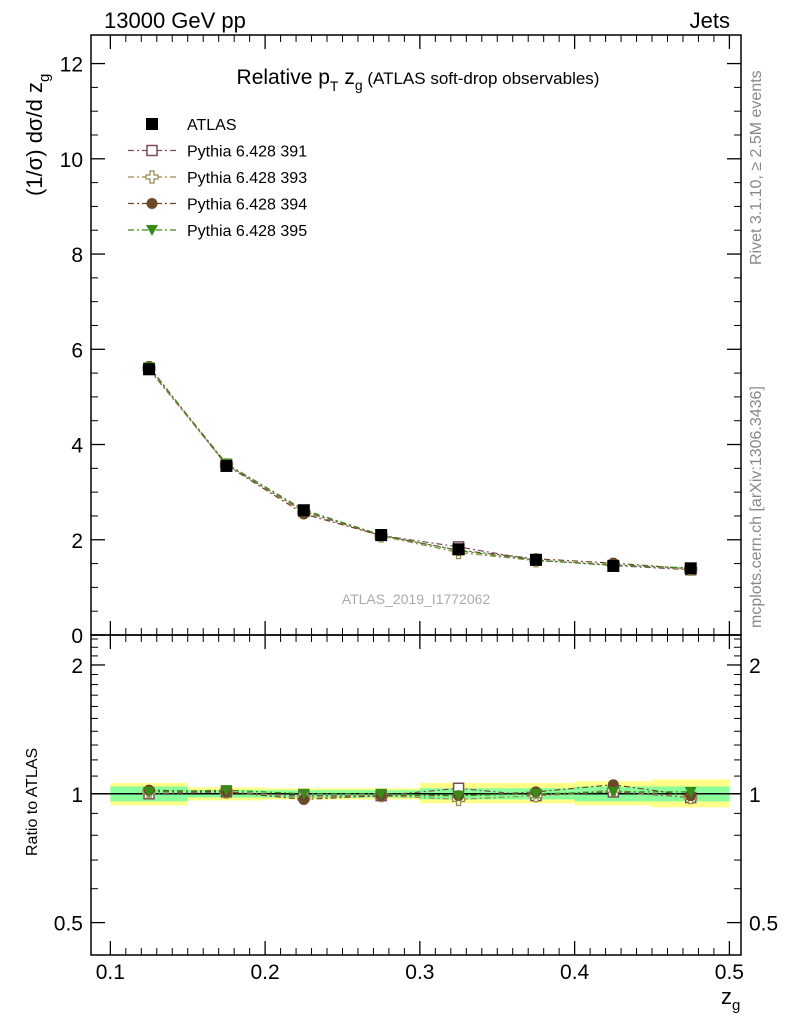 The height and width of the screenshot is (1024, 786). Describe the element at coordinates (730, 999) in the screenshot. I see `x-axis-label: zg` at that location.